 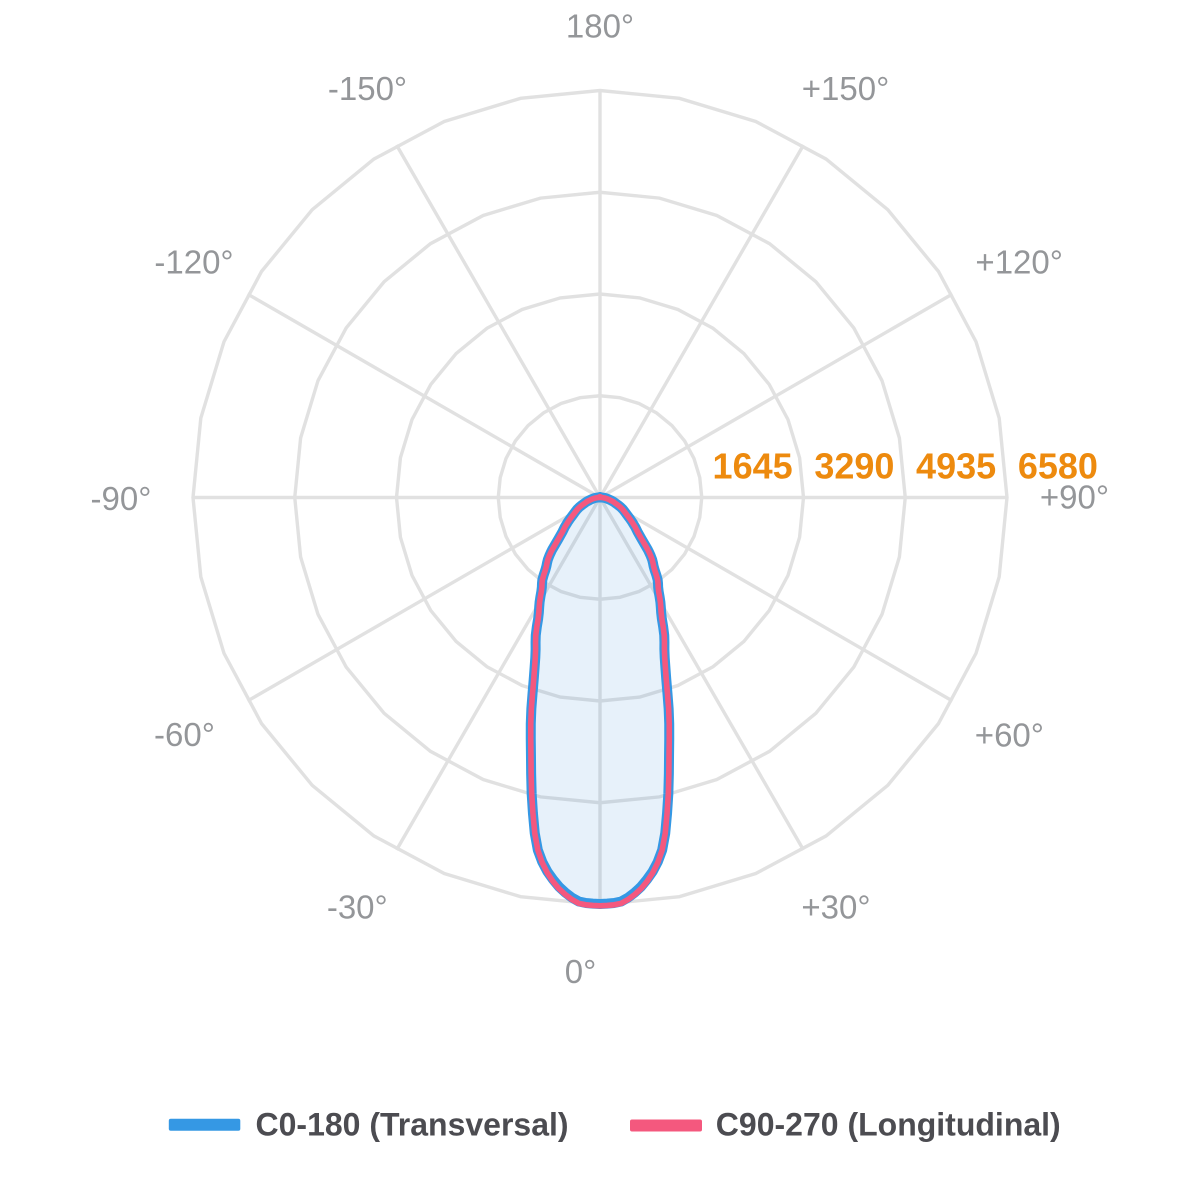 I want to click on svg-text: +60°, so click(x=1009, y=735).